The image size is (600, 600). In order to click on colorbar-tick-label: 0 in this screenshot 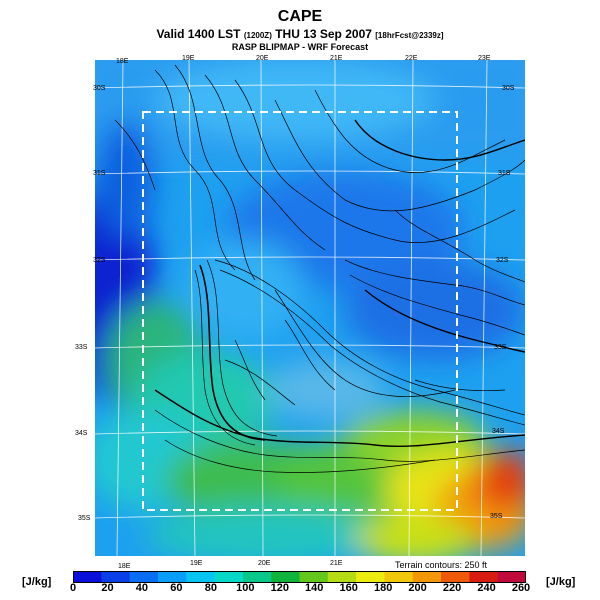, I will do `click(73, 588)`.